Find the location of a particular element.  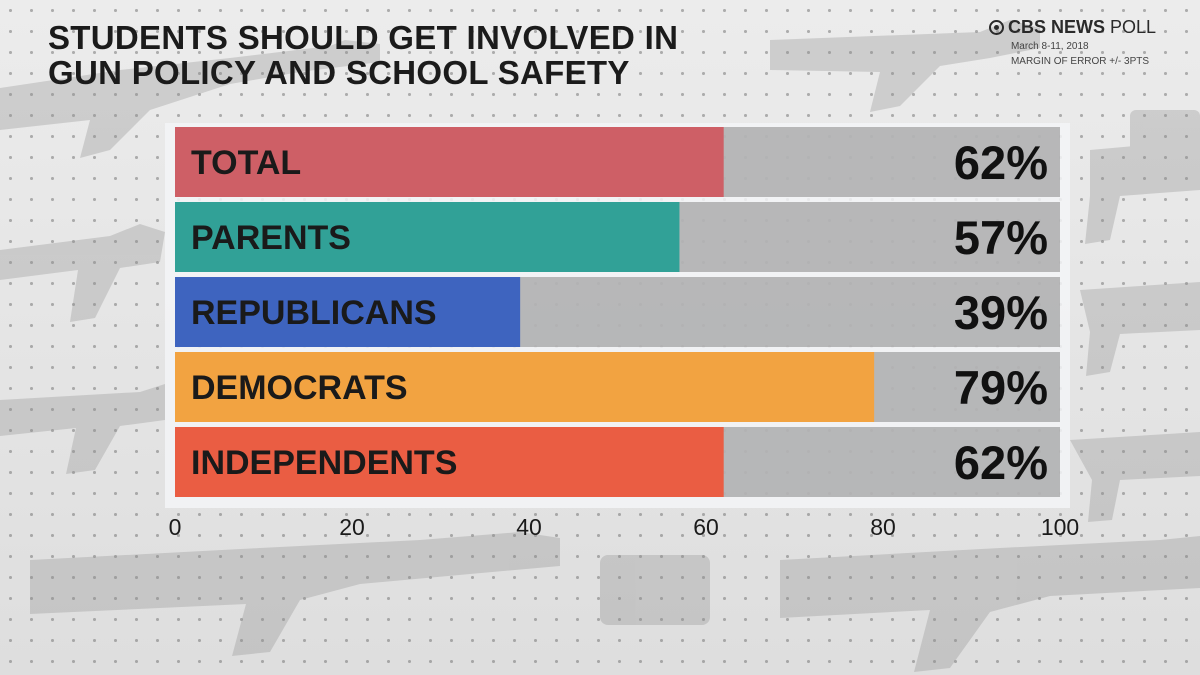

category-label-independents: INDEPENDENTS is located at coordinates (324, 463).